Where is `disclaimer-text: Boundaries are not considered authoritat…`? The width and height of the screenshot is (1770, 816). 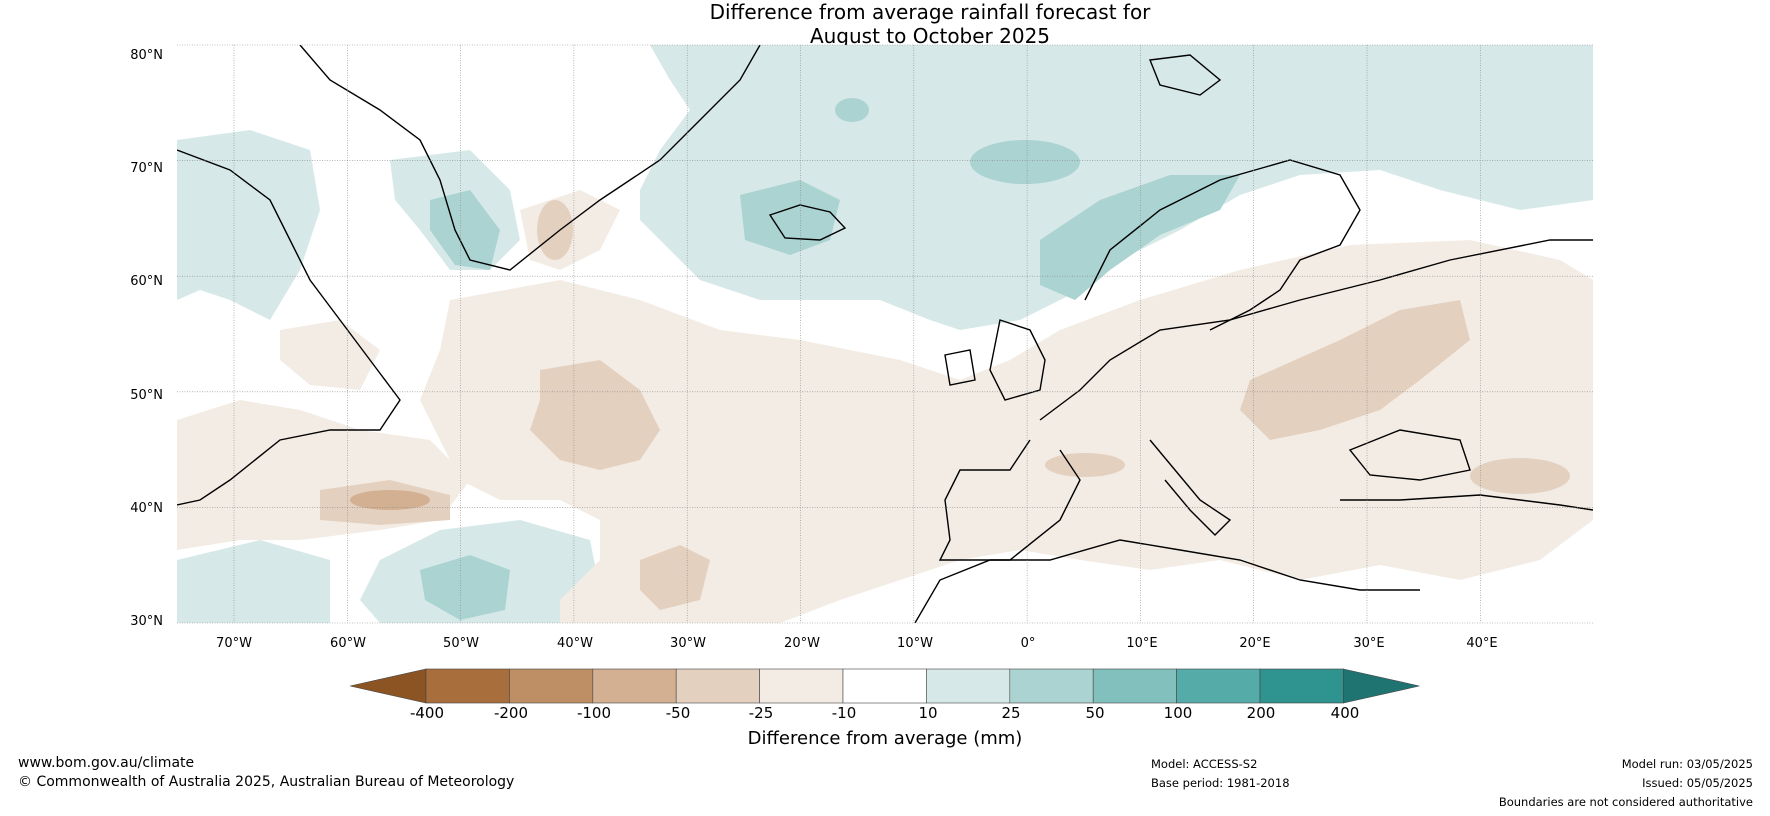 disclaimer-text: Boundaries are not considered authoritat… is located at coordinates (1625, 802).